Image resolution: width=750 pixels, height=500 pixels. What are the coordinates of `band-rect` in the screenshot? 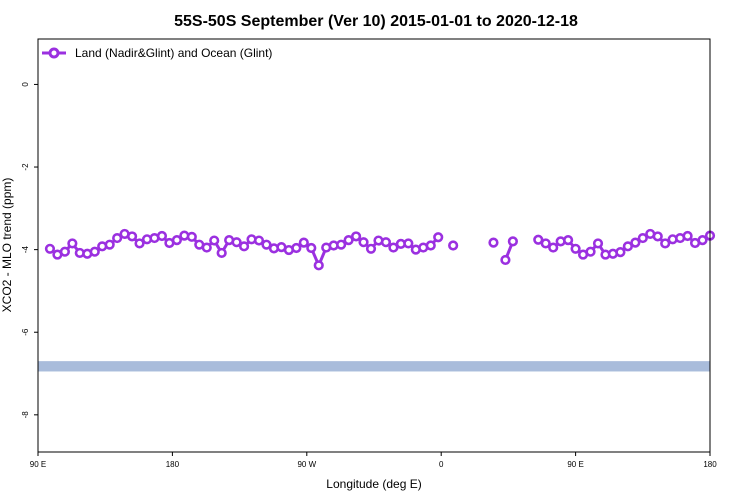 It's located at (374, 366).